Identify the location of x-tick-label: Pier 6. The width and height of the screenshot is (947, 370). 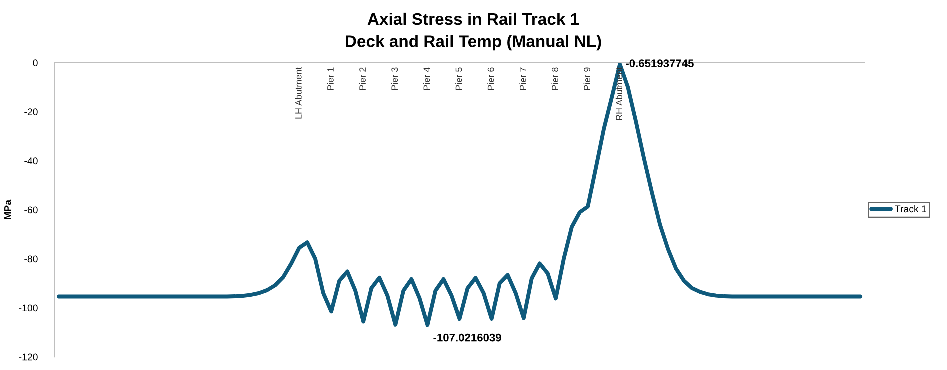
(491, 79).